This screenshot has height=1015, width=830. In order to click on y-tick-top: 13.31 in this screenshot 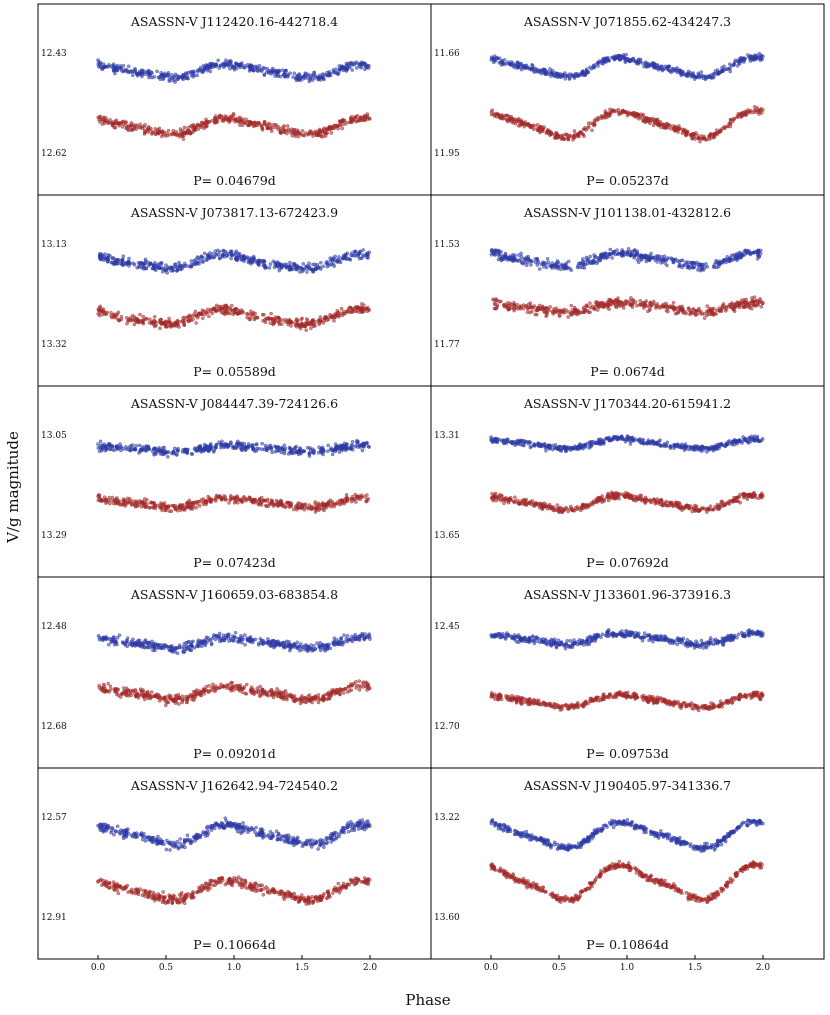, I will do `click(447, 436)`.